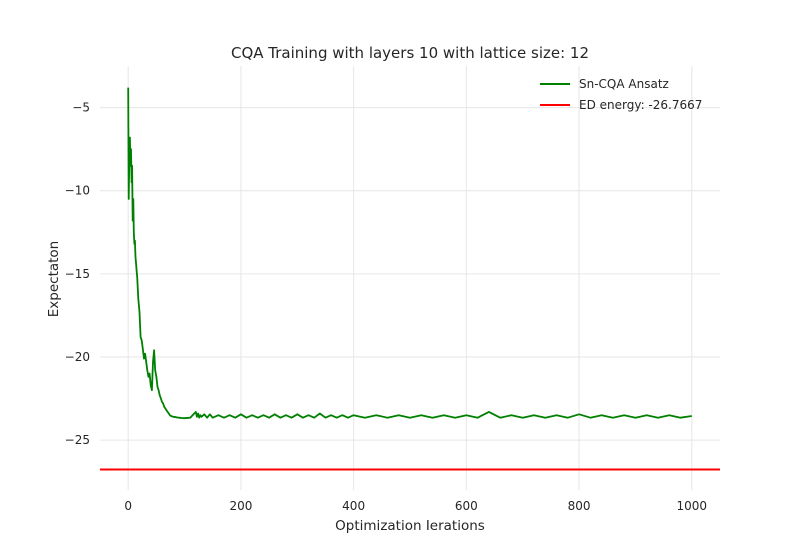  What do you see at coordinates (128, 506) in the screenshot?
I see `x-tick-label: 0` at bounding box center [128, 506].